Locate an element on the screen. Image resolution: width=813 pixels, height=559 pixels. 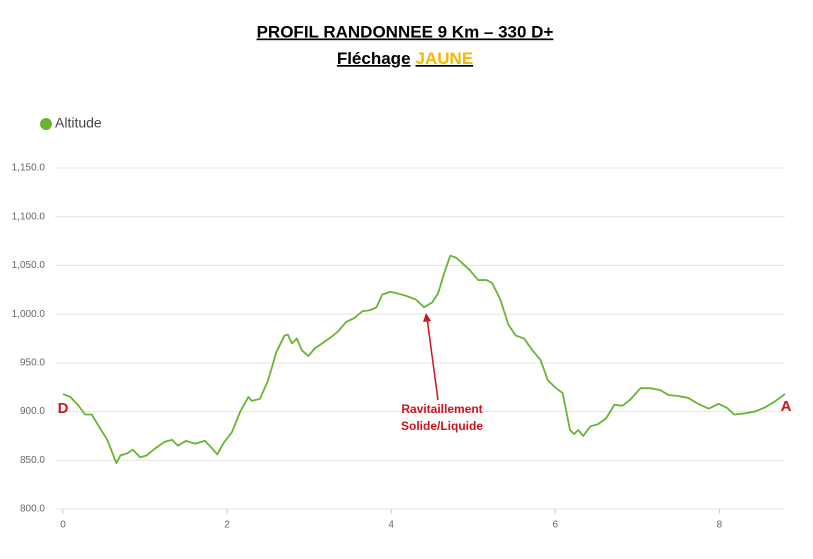
x-tick-label: 0 is located at coordinates (63, 525).